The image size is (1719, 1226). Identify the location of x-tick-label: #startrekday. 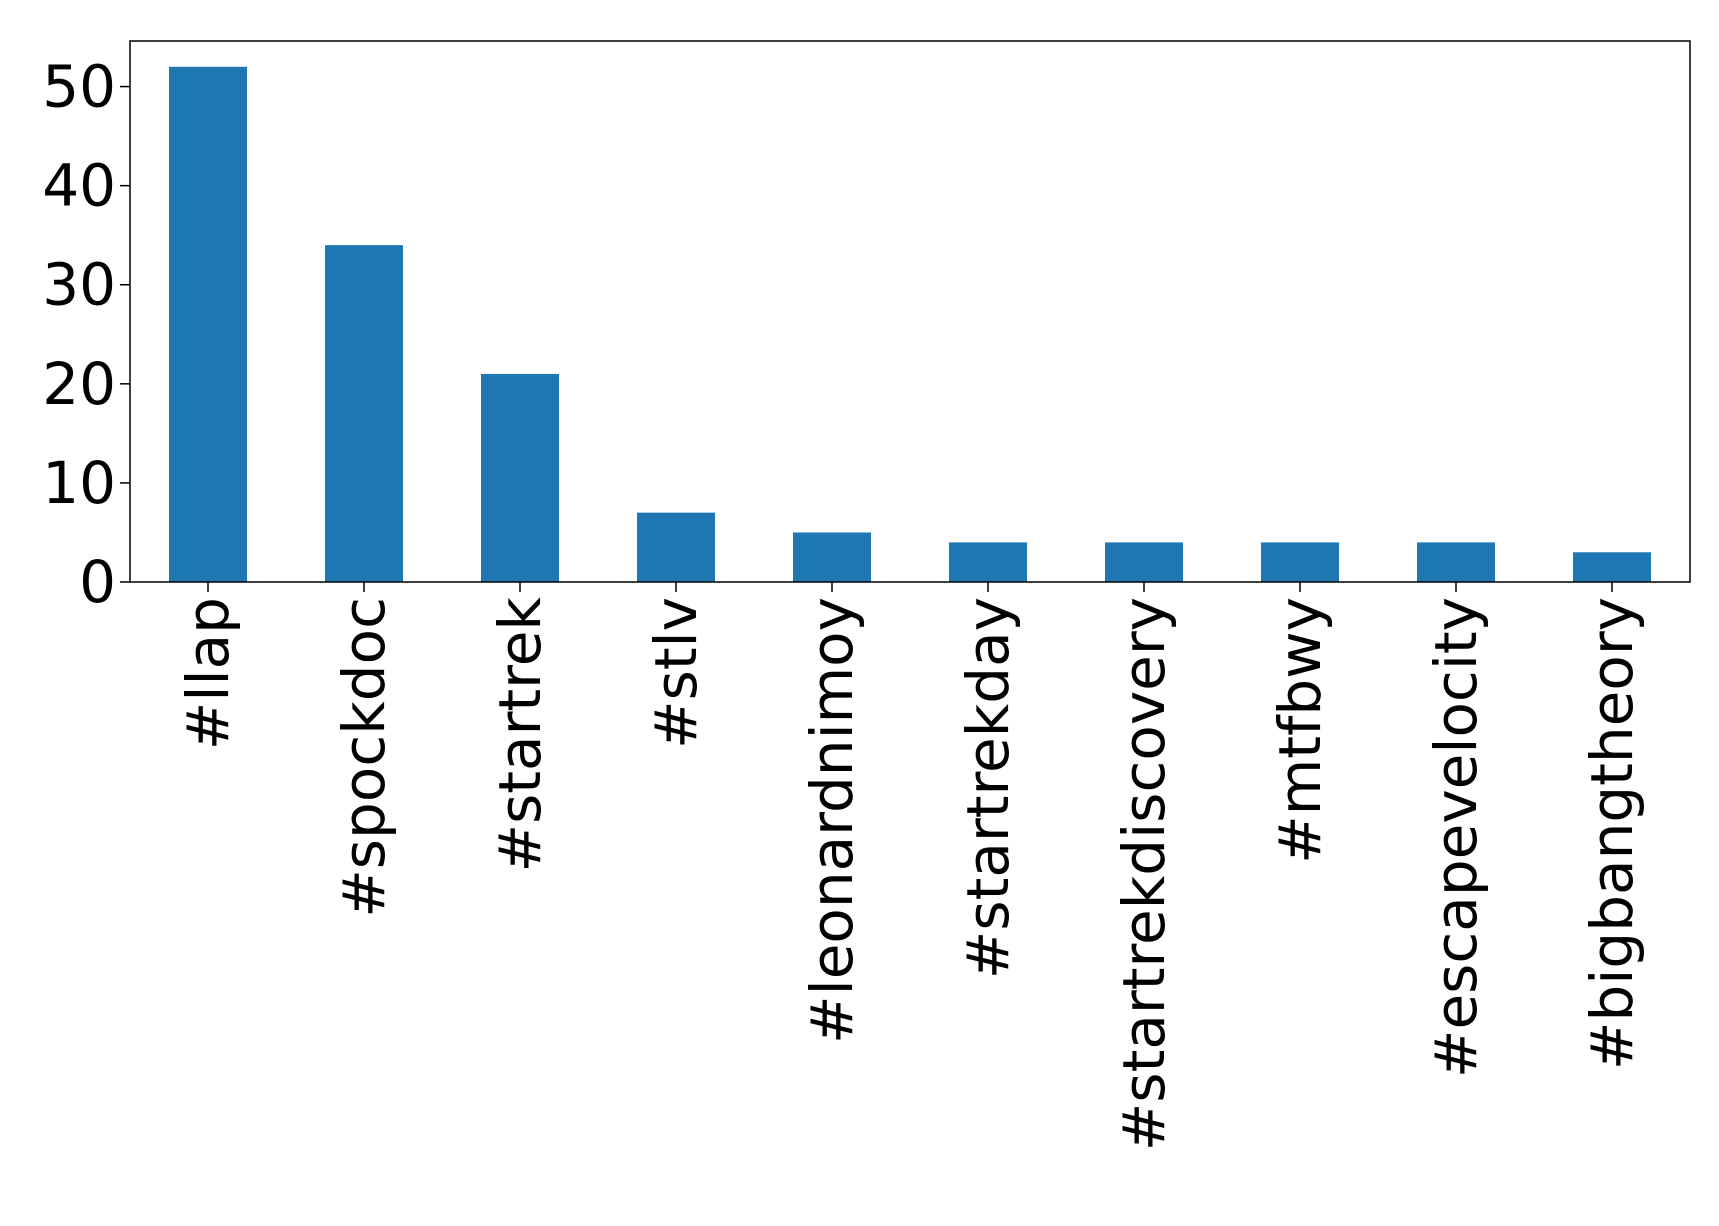
(988, 788).